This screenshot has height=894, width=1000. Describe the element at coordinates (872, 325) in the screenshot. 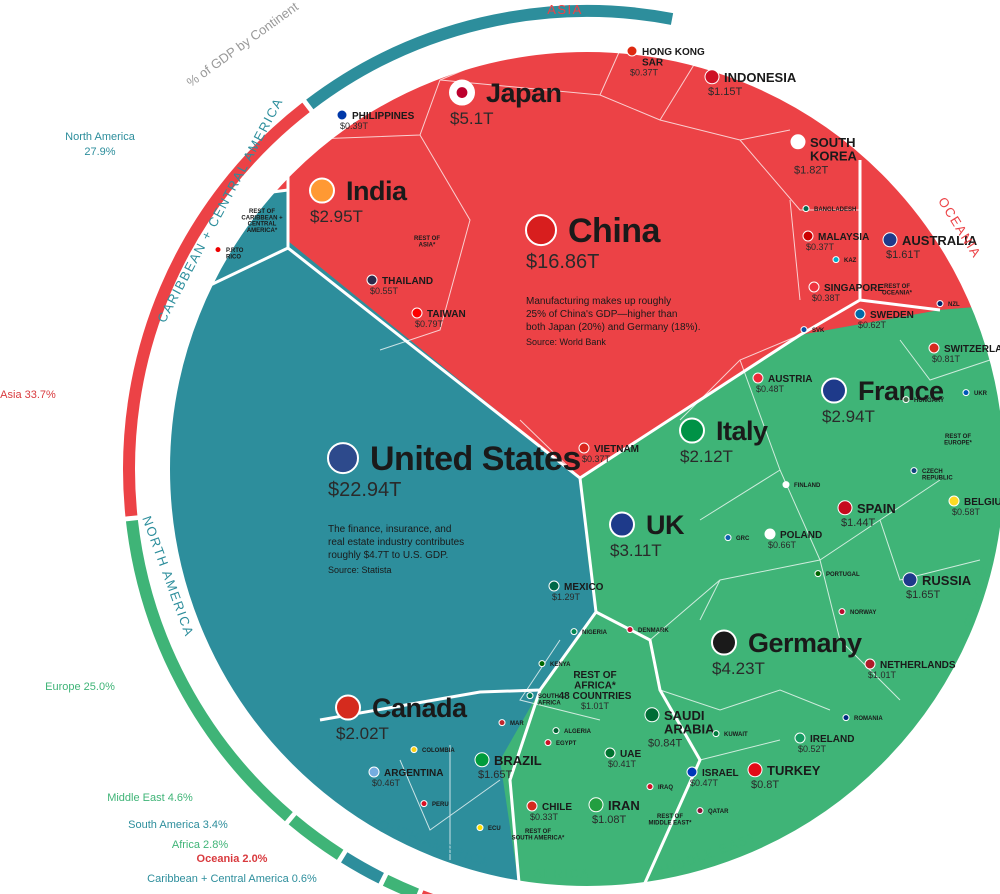

I see `country-value-sweden: $0.62T` at that location.